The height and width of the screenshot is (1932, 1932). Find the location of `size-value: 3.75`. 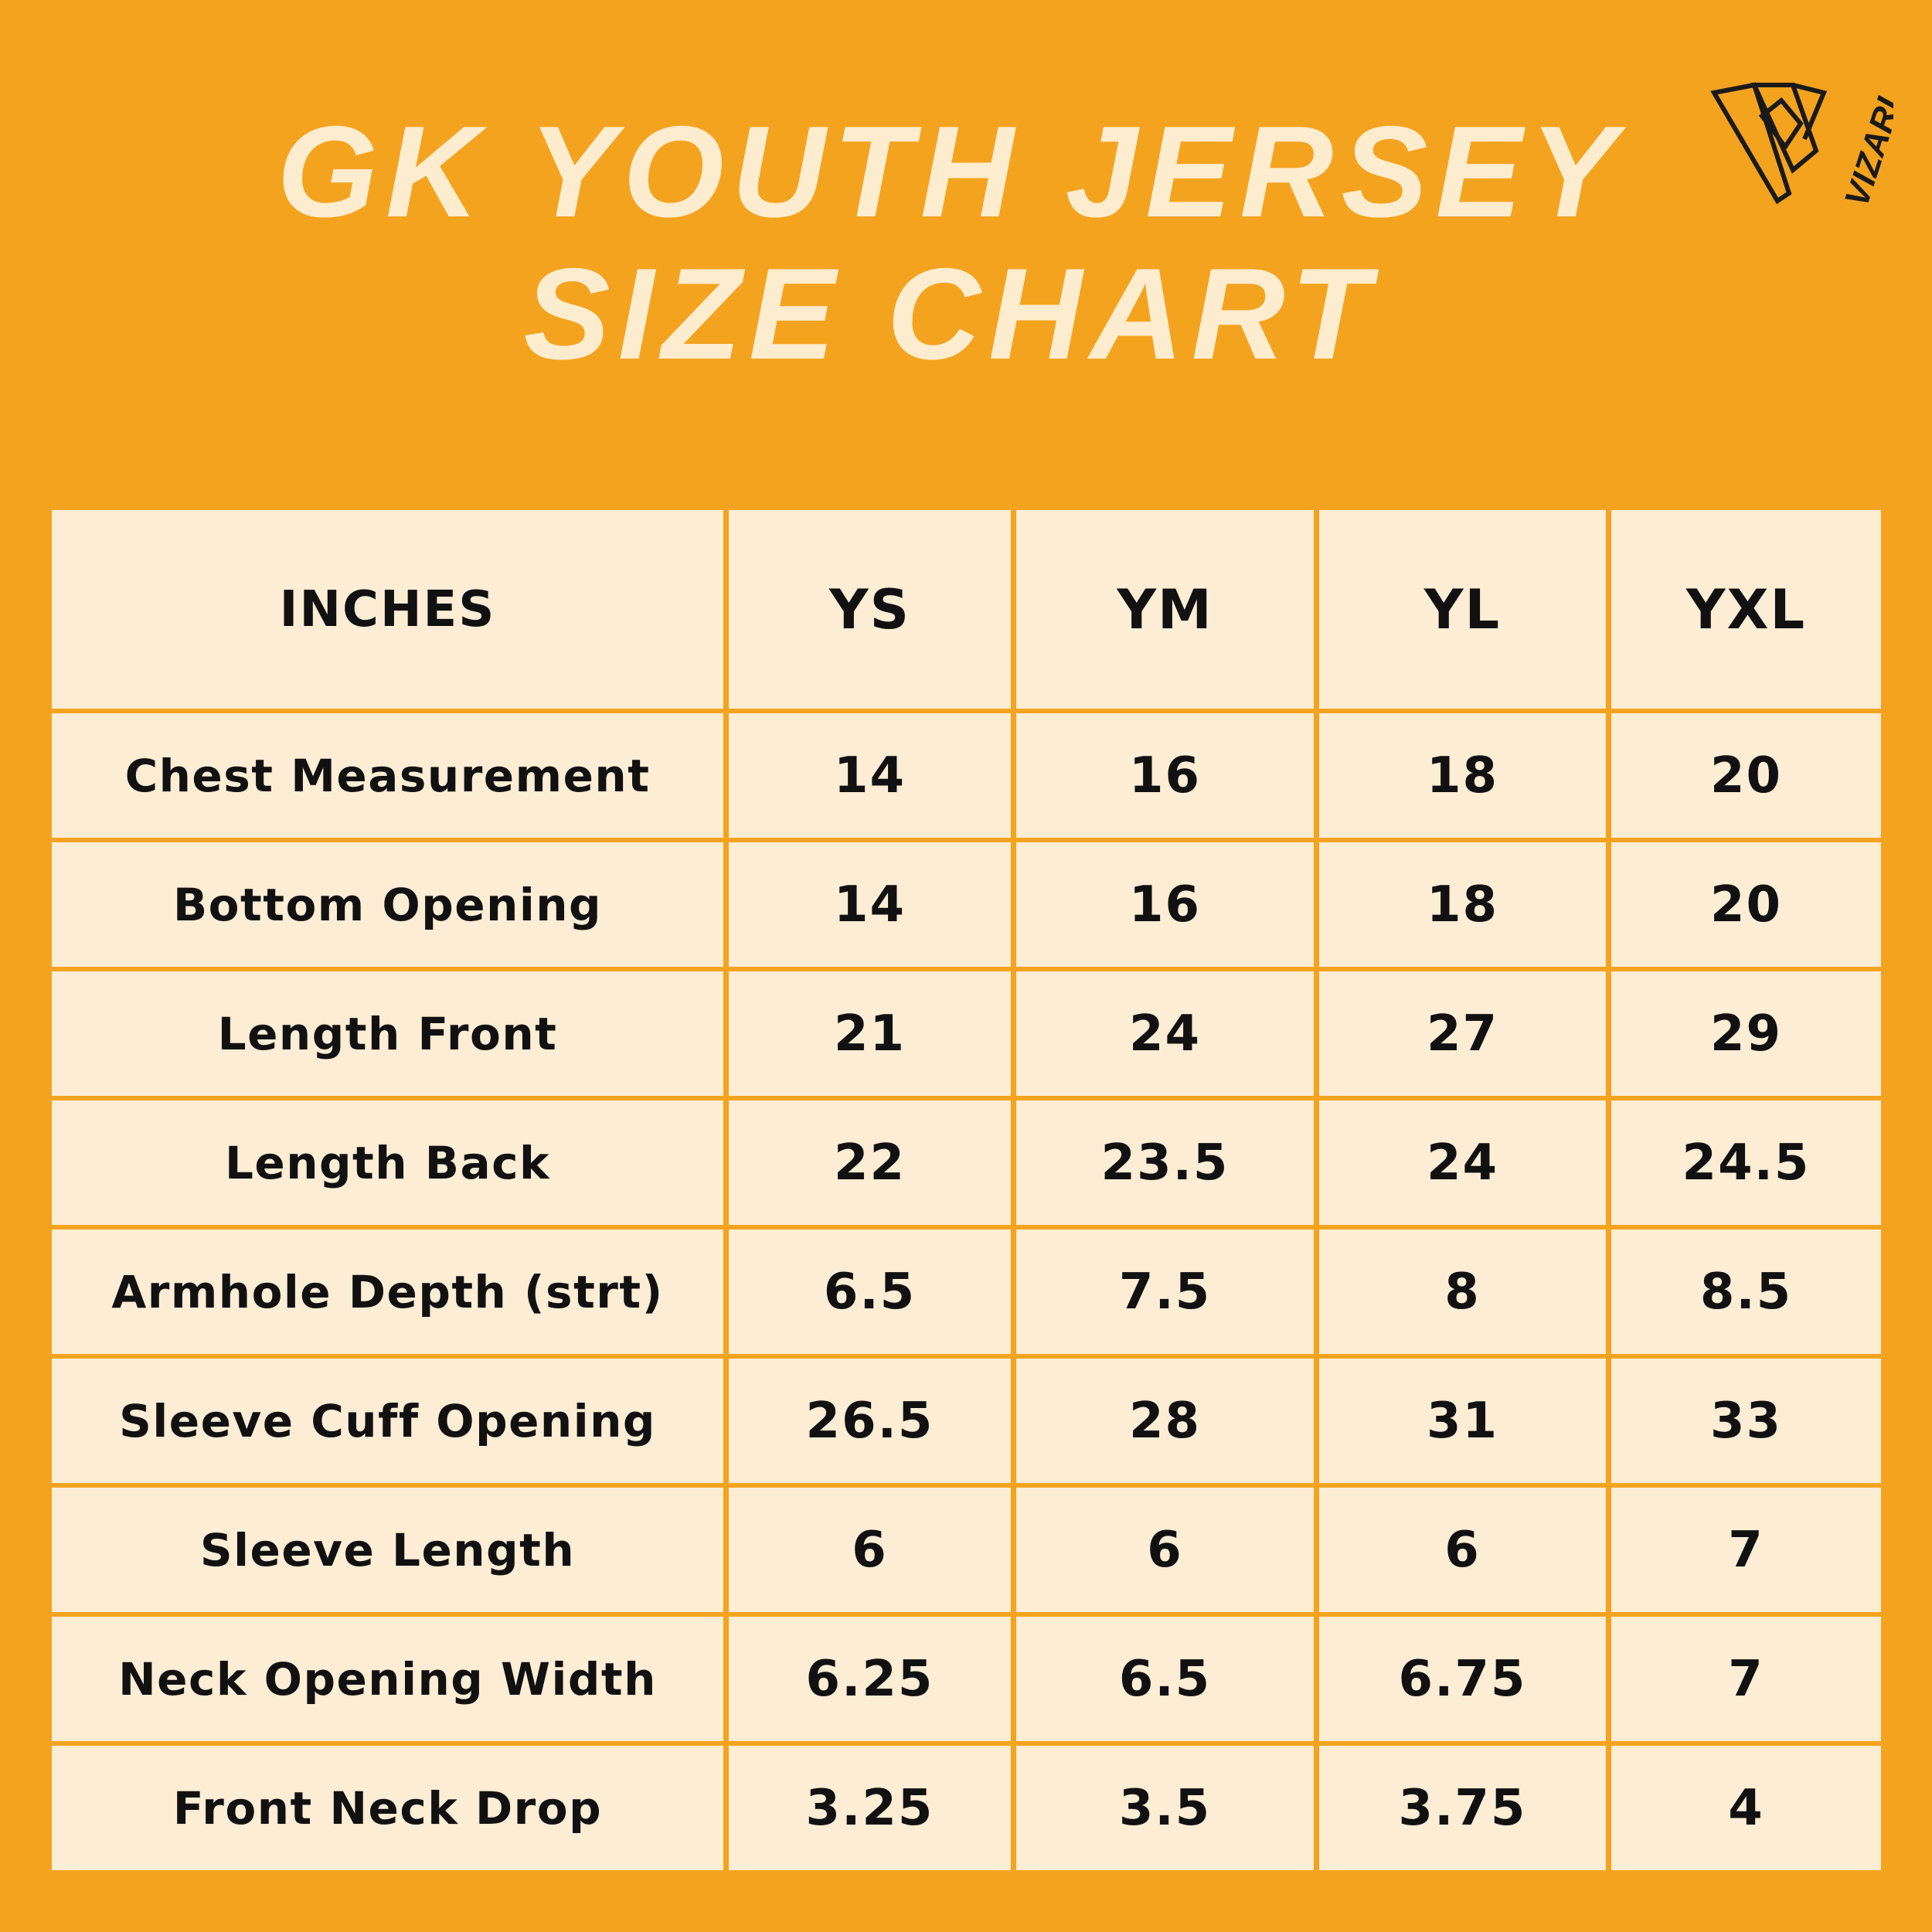

size-value: 3.75 is located at coordinates (1462, 1808).